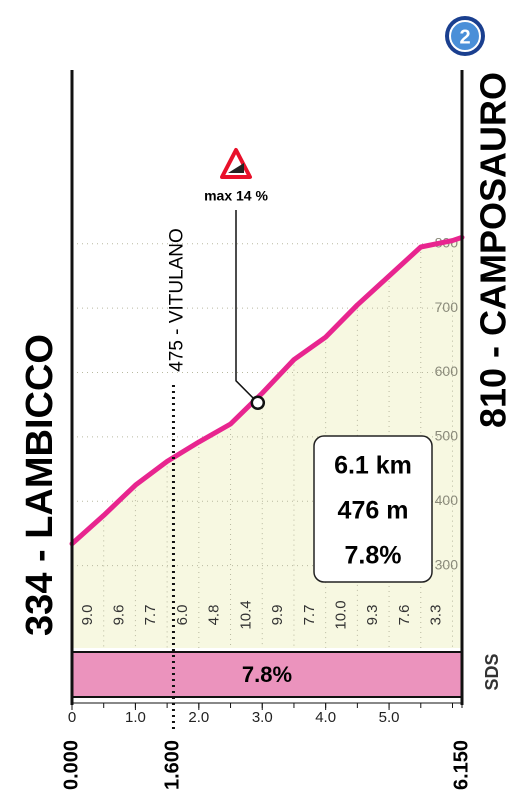 This screenshot has height=800, width=530. What do you see at coordinates (214, 615) in the screenshot?
I see `segment-gradient: 4.8` at bounding box center [214, 615].